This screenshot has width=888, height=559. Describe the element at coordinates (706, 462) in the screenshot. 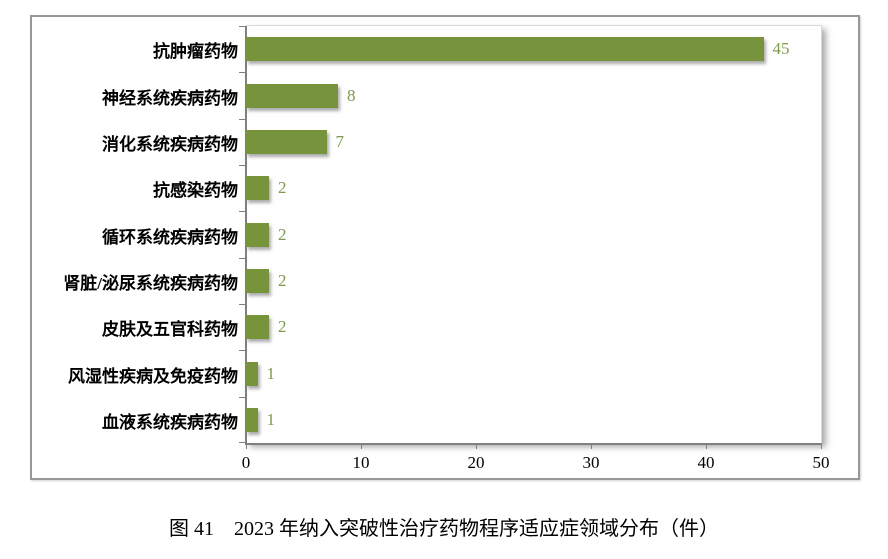

I see `x-axis-tick-label: 40` at that location.